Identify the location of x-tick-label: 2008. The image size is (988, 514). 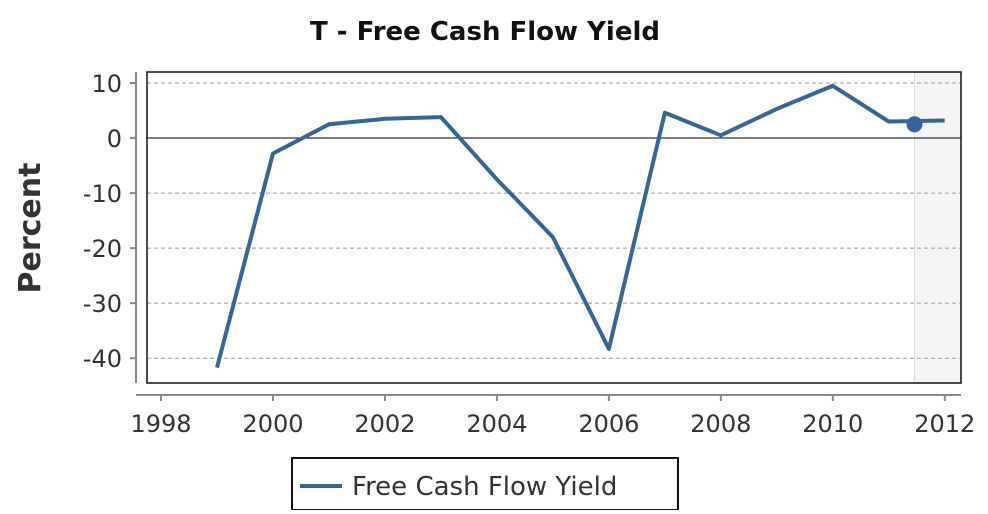
(720, 424).